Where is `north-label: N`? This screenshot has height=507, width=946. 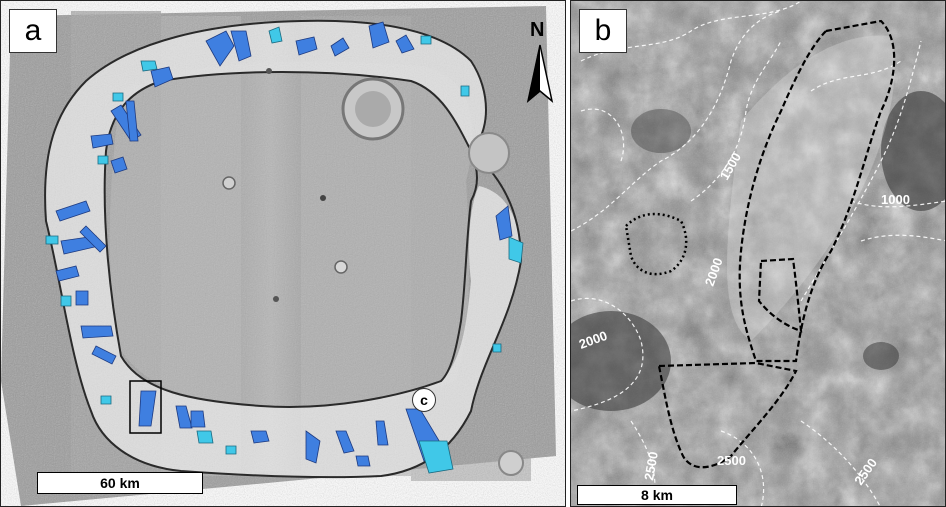 north-label: N is located at coordinates (537, 30).